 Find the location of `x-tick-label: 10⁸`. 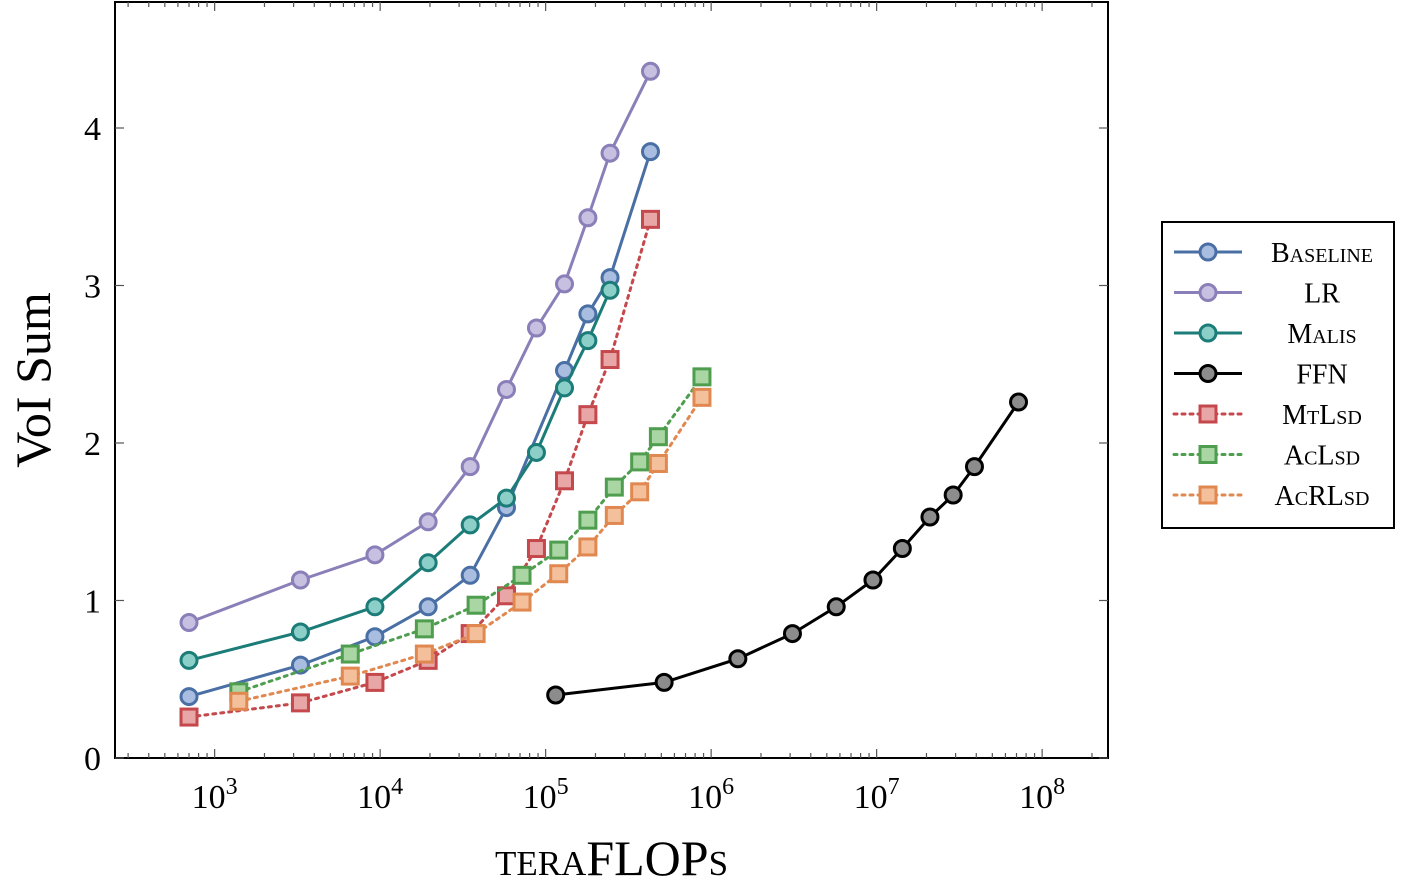

x-tick-label: 10⁸ is located at coordinates (1042, 795).